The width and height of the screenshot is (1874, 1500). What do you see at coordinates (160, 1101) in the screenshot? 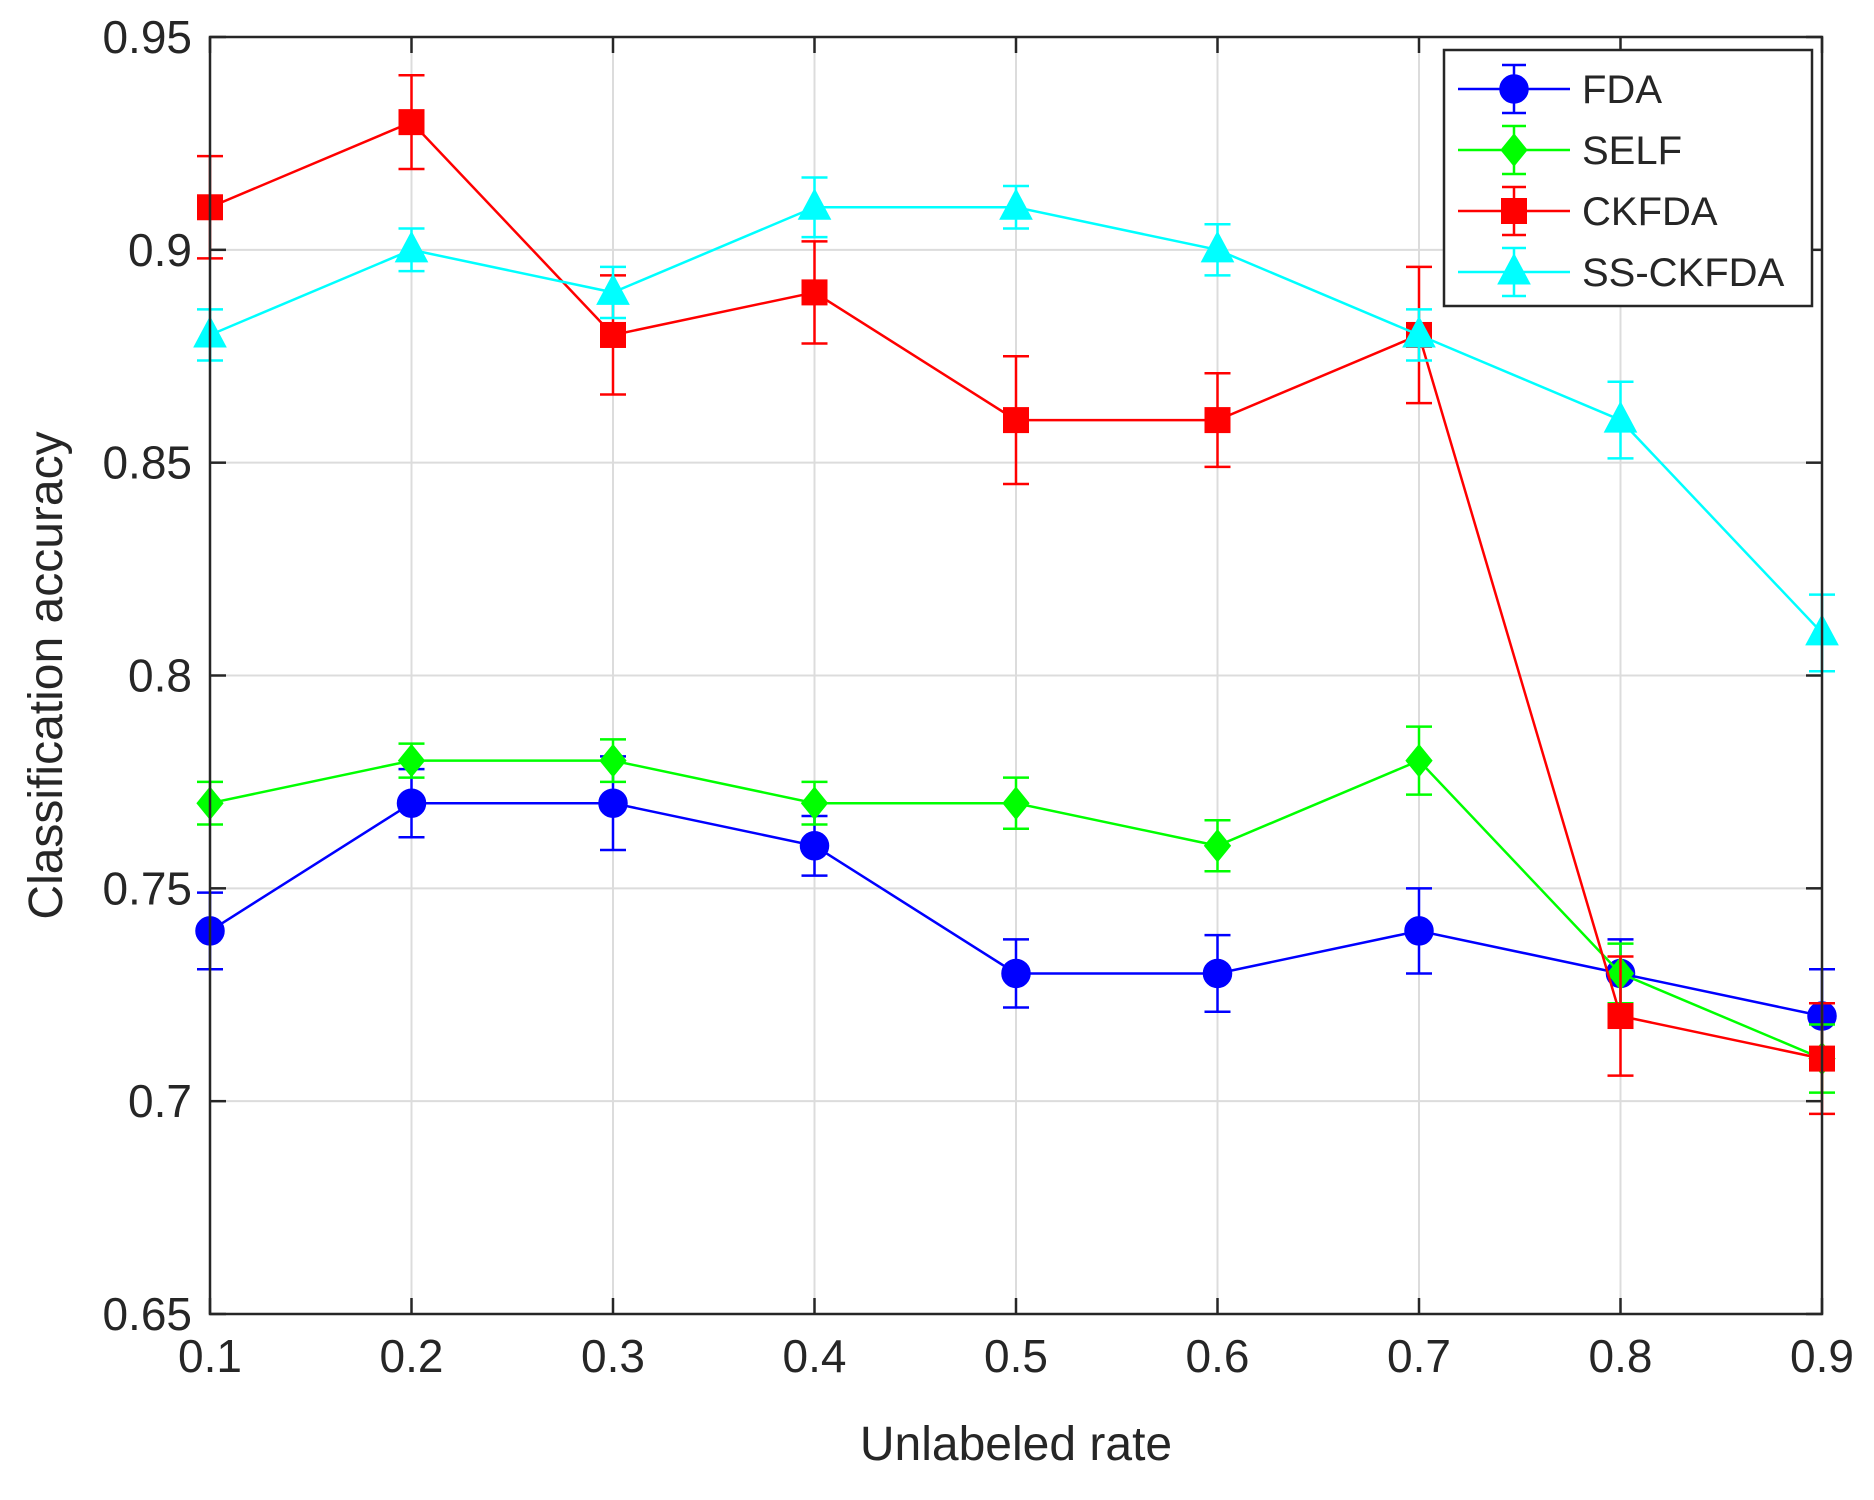
I see `y-tick-label: 0.7` at bounding box center [160, 1101].